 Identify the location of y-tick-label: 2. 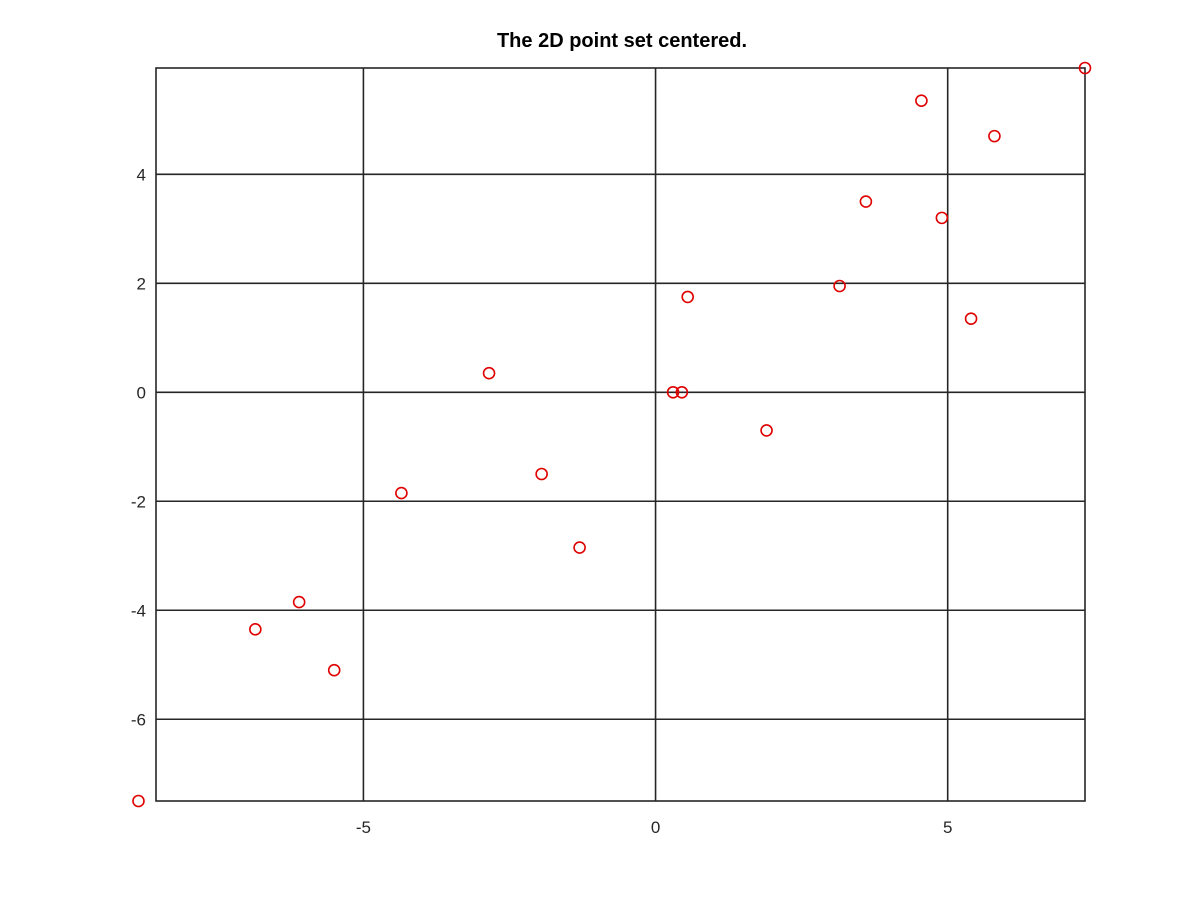
(141, 283).